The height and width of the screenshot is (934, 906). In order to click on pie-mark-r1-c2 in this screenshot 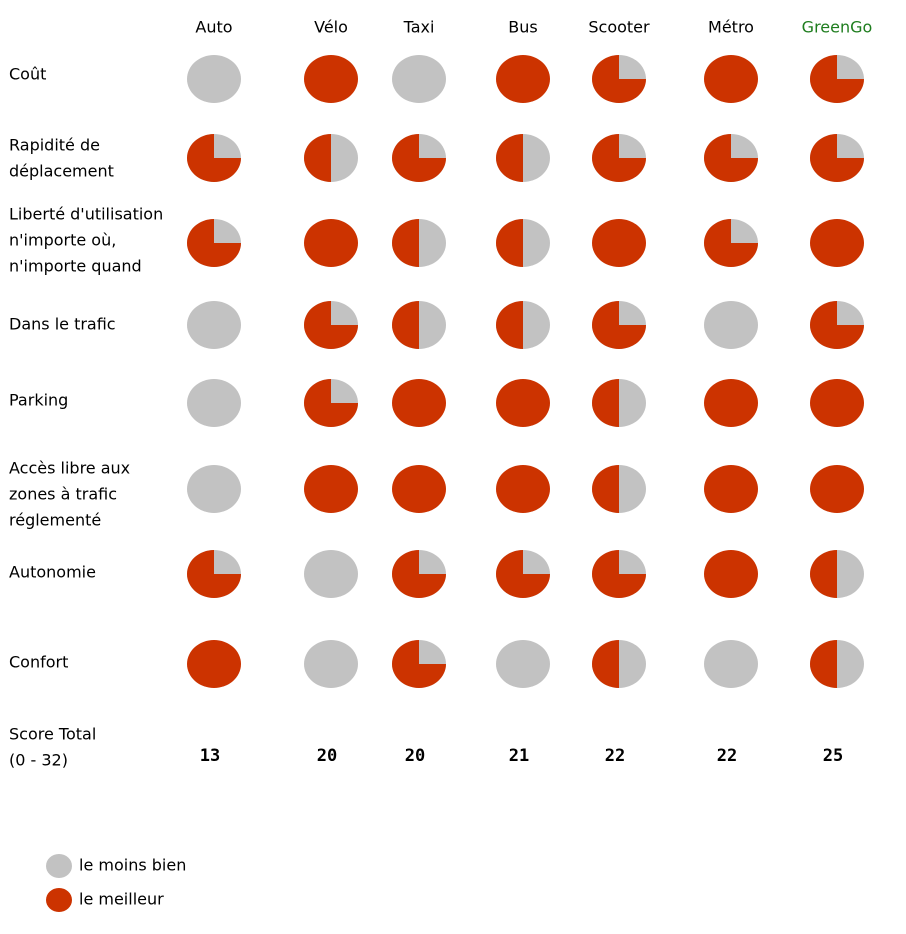, I will do `click(419, 158)`.